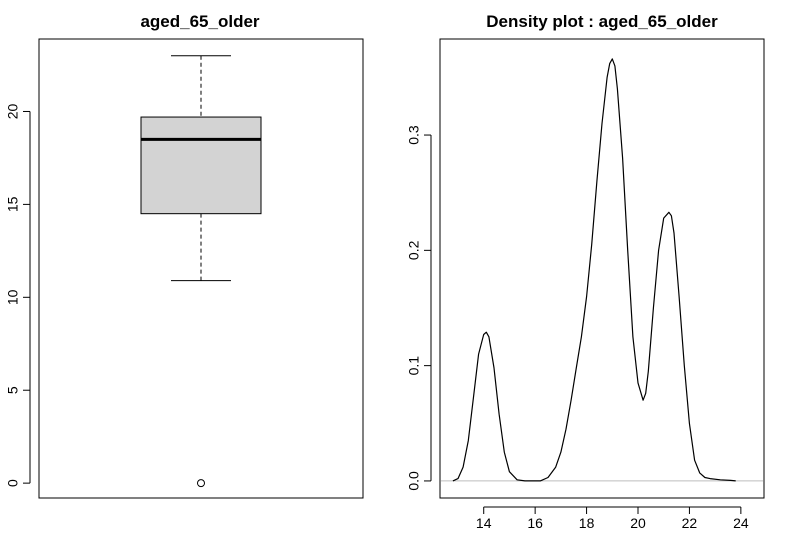 The height and width of the screenshot is (538, 803). What do you see at coordinates (414, 135) in the screenshot?
I see `y-tick-label: 0.3` at bounding box center [414, 135].